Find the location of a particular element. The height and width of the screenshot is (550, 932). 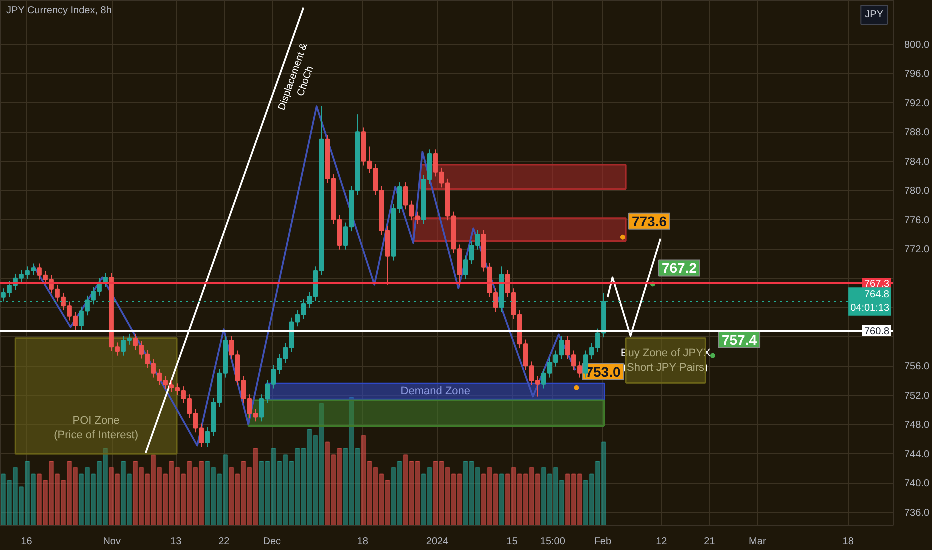

series-label: POI Zone (Price of Interest) is located at coordinates (96, 428).